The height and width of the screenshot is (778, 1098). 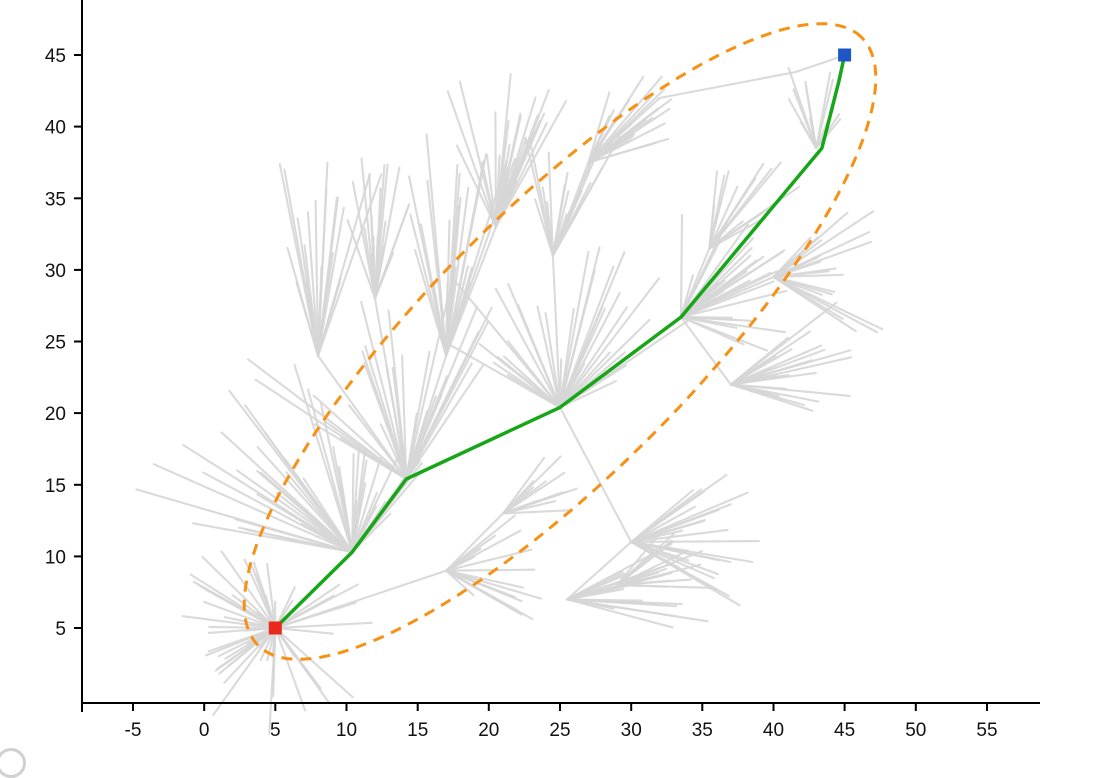 What do you see at coordinates (55, 557) in the screenshot?
I see `y-tick-label: 10` at bounding box center [55, 557].